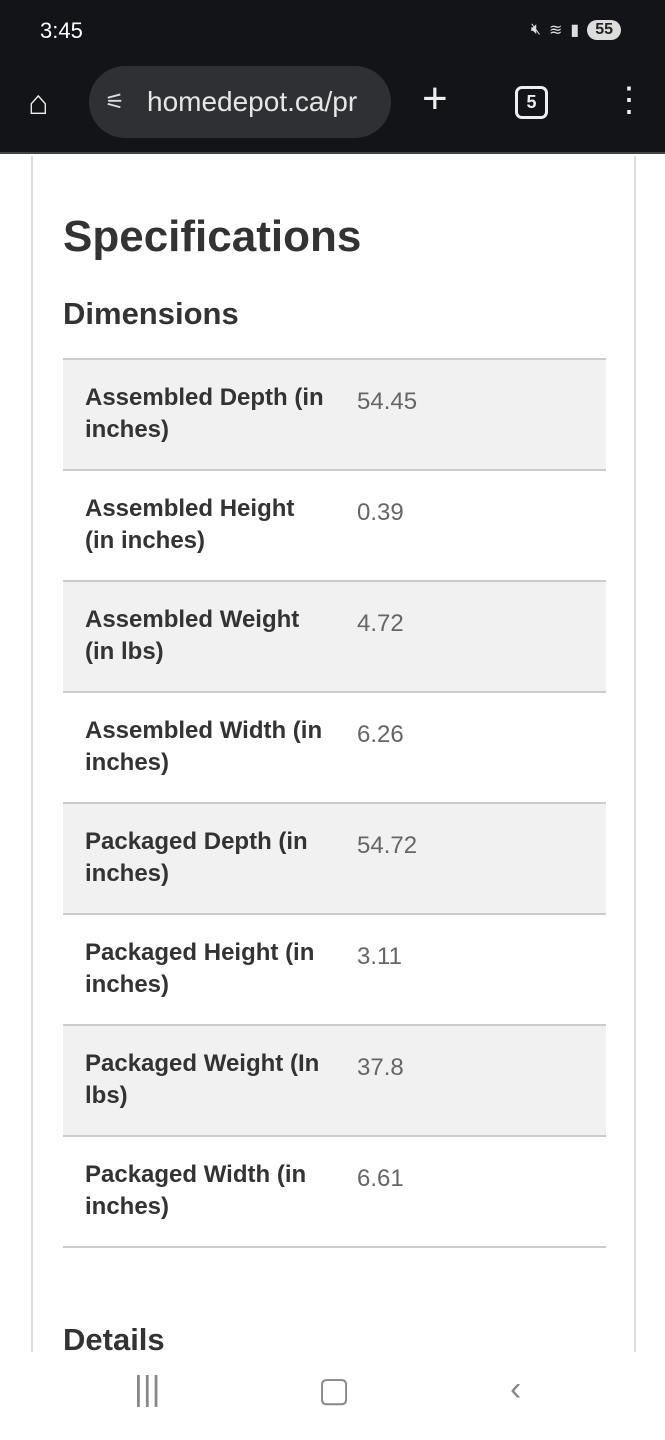 This screenshot has width=665, height=1440. I want to click on back-icon: ‹, so click(516, 1389).